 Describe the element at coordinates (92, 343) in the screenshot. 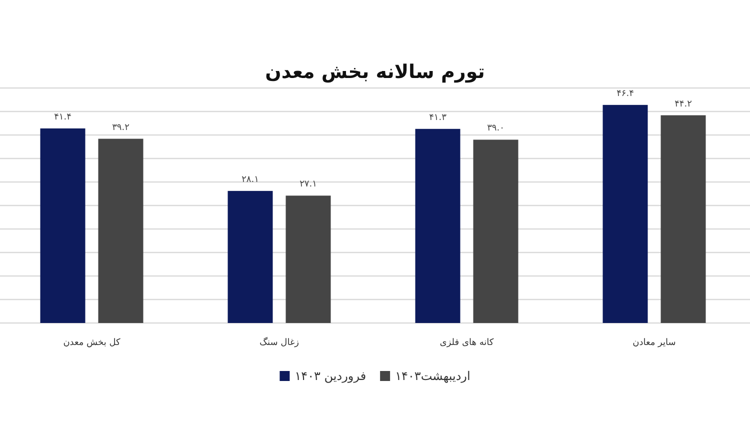

I see `x-tick-label: کل بخش معدن` at that location.